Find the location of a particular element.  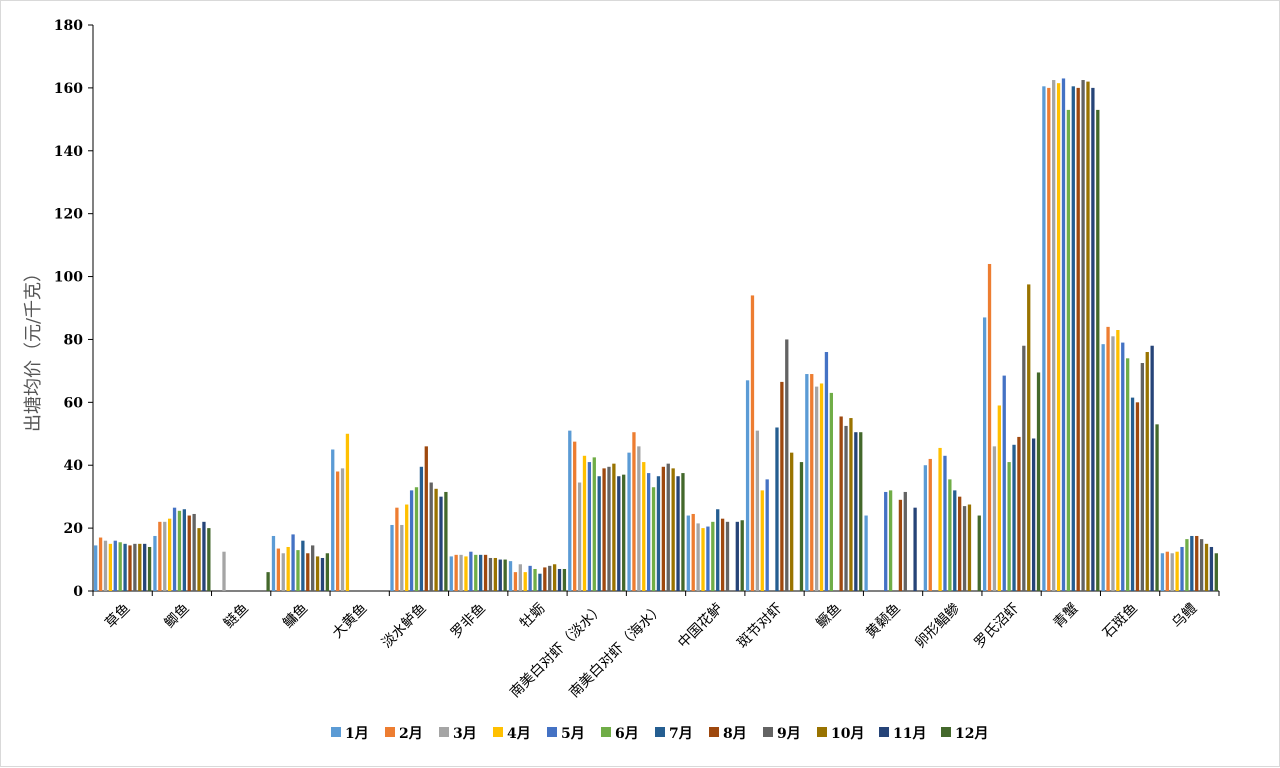

category-label: 中国花鲈 is located at coordinates (700, 626).